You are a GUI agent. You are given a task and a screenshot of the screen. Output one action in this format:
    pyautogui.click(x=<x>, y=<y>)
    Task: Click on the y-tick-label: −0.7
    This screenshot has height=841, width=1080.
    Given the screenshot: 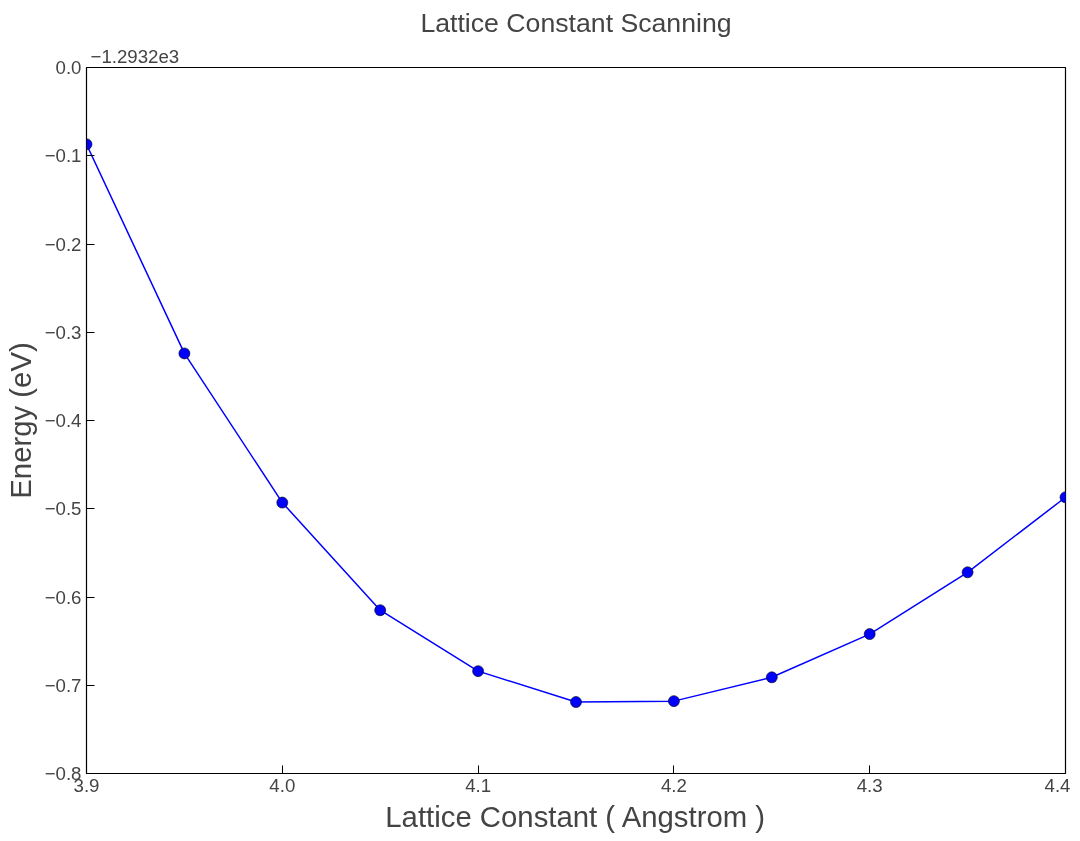 What is the action you would take?
    pyautogui.click(x=63, y=685)
    